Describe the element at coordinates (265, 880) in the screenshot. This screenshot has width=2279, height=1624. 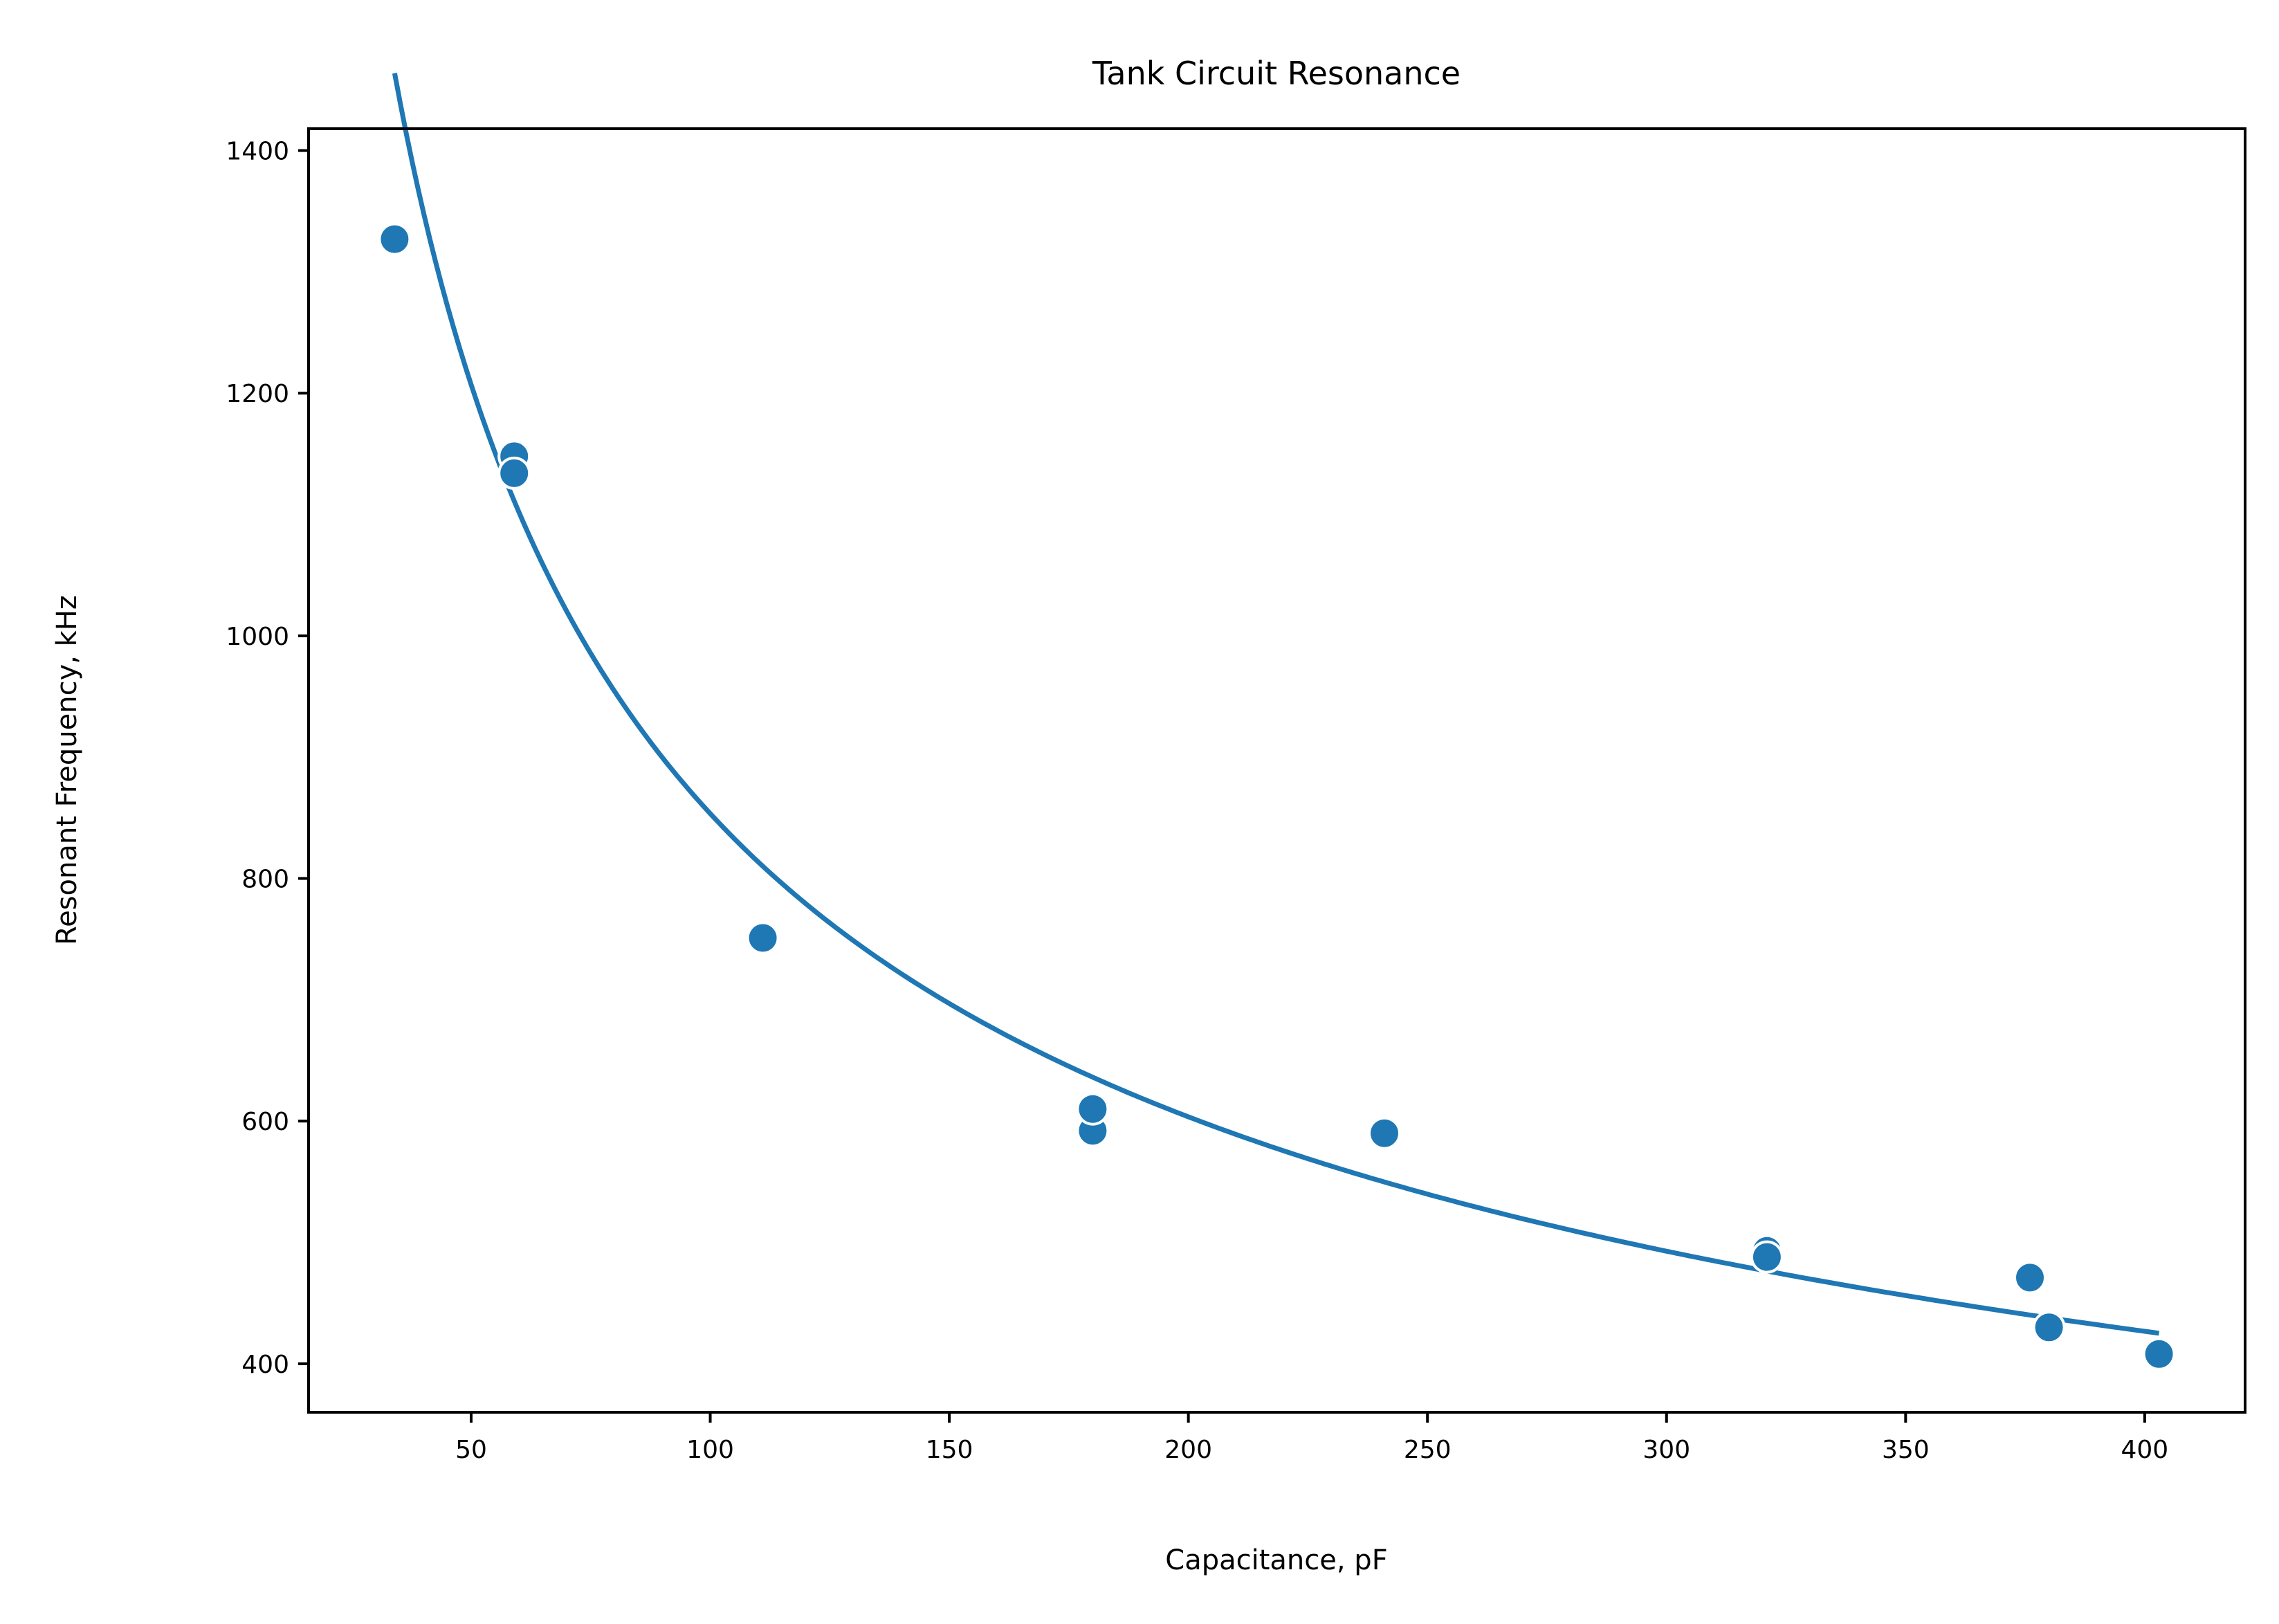
I see `y-tick-label: 800` at that location.